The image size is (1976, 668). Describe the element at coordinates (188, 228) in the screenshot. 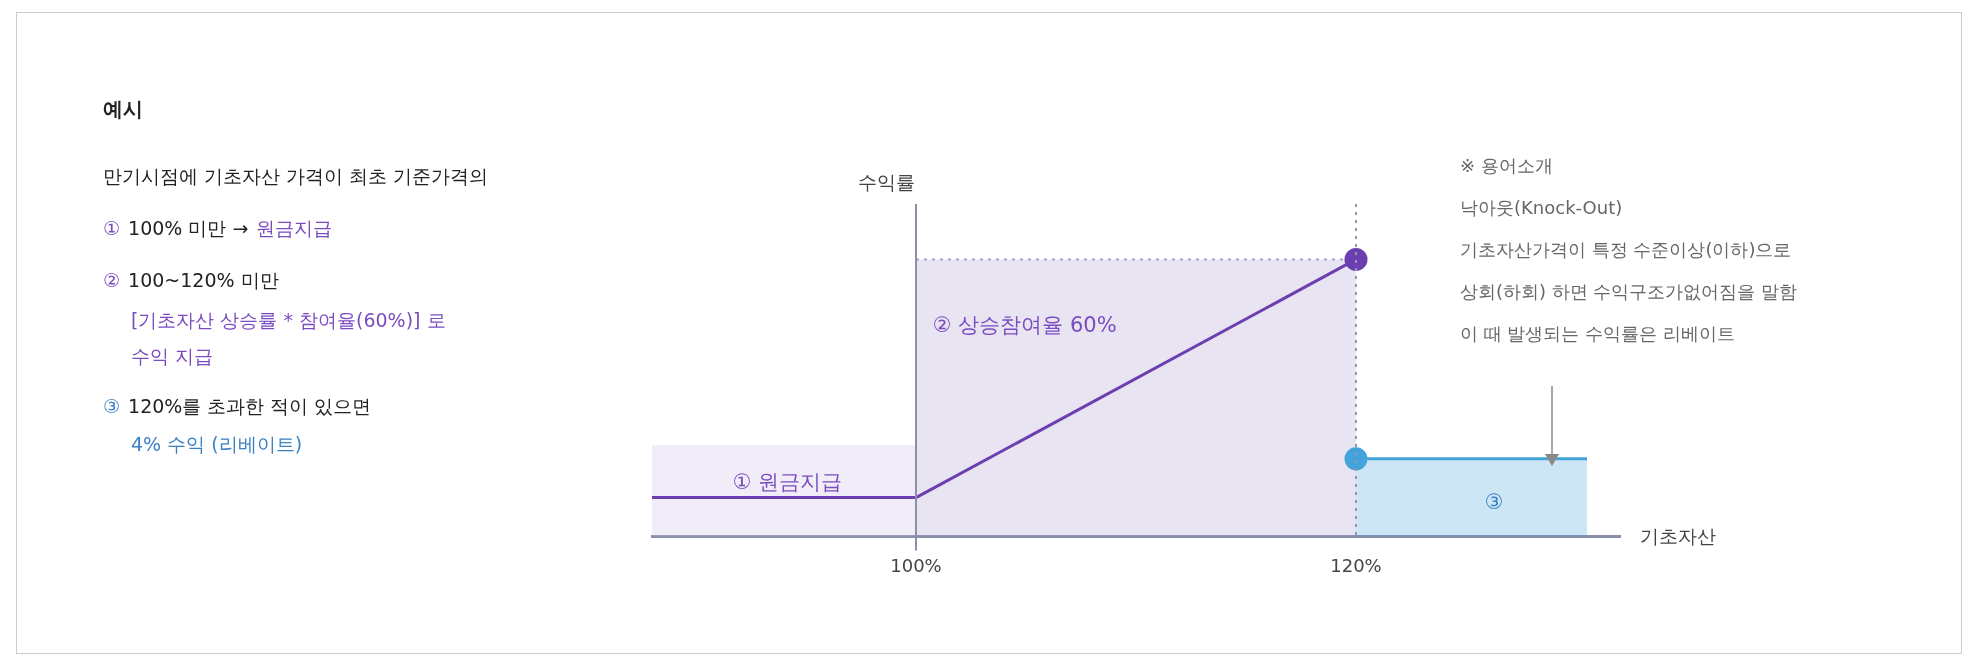

I see `text: 100% 미만 →` at that location.